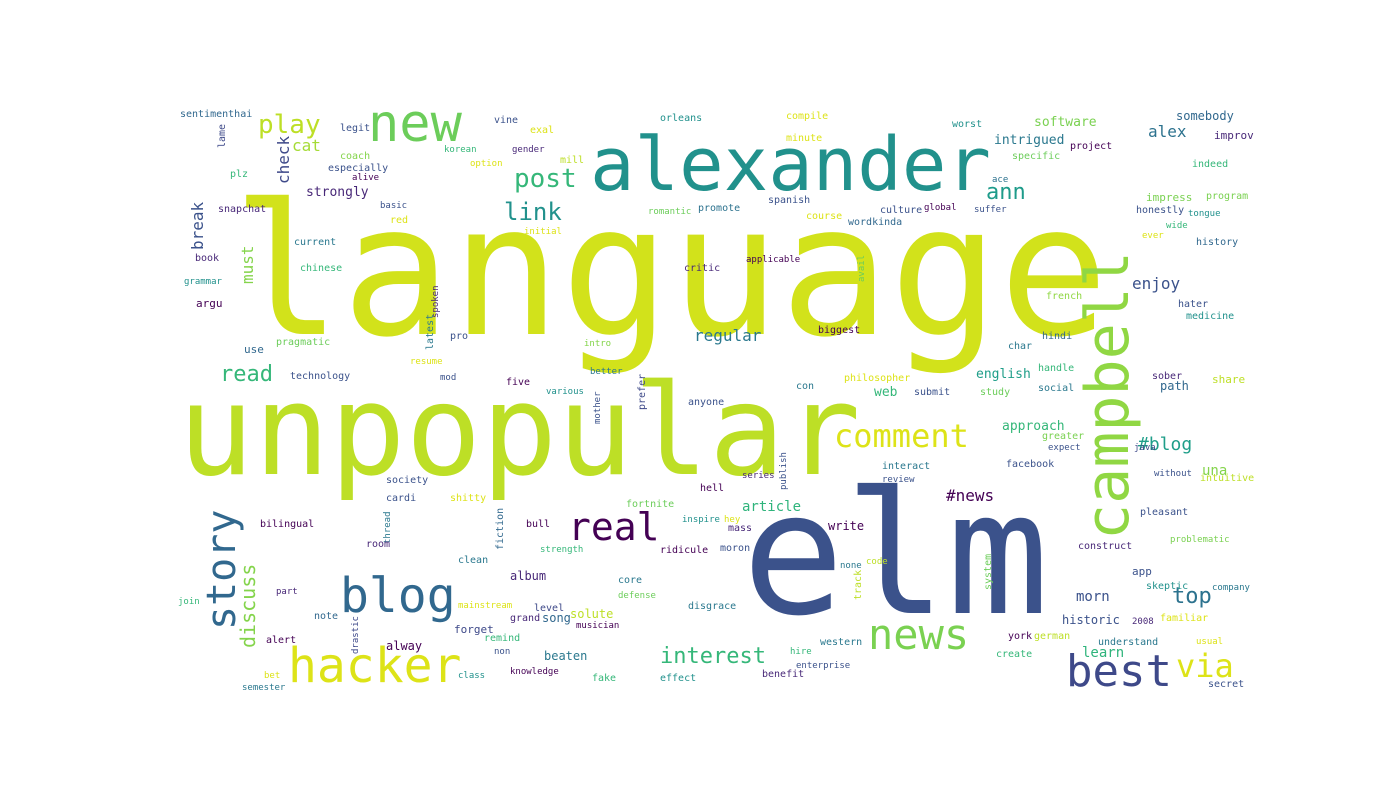  What do you see at coordinates (1036, 156) in the screenshot?
I see `cloud-word: specific` at bounding box center [1036, 156].